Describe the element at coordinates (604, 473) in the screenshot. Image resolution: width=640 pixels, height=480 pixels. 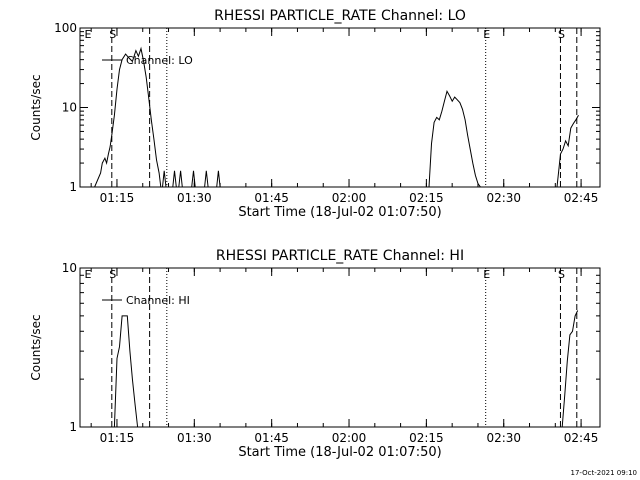
I see `footer-timestamp: 17-Oct-2021 09:10` at that location.